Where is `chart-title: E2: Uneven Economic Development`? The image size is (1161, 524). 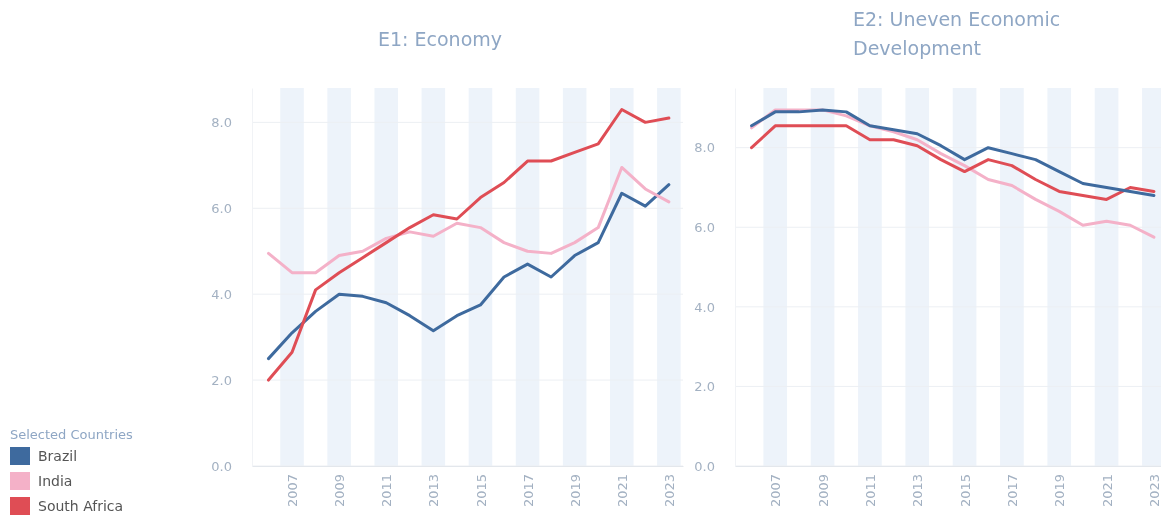
chart-title: E2: Uneven Economic Development is located at coordinates (957, 33).